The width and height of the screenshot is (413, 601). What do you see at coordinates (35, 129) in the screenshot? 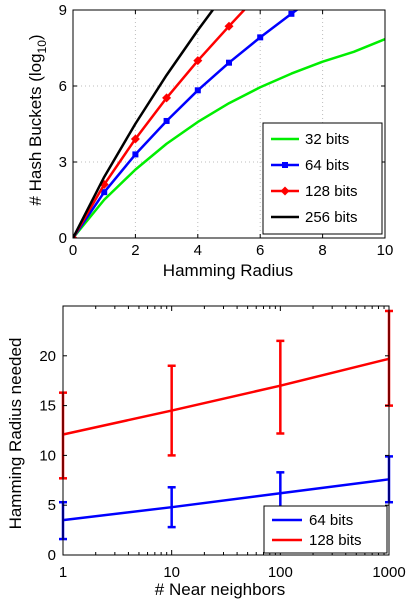
I see `y-axis-label-main: # Hash Buckets (log` at bounding box center [35, 129].